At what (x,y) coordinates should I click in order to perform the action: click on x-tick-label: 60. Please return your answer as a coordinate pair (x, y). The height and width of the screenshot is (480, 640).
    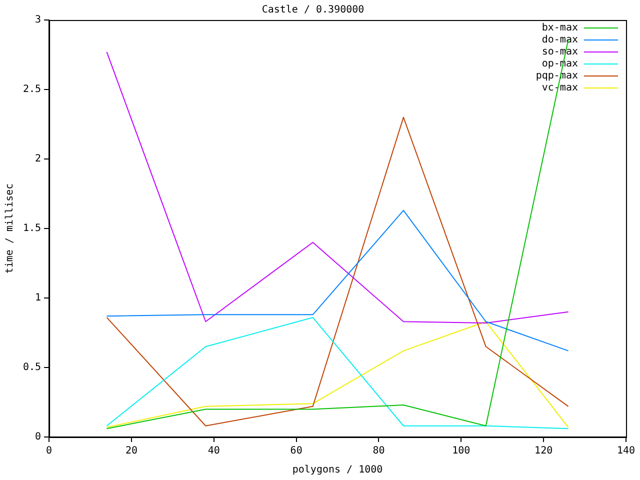
    Looking at the image, I should click on (296, 451).